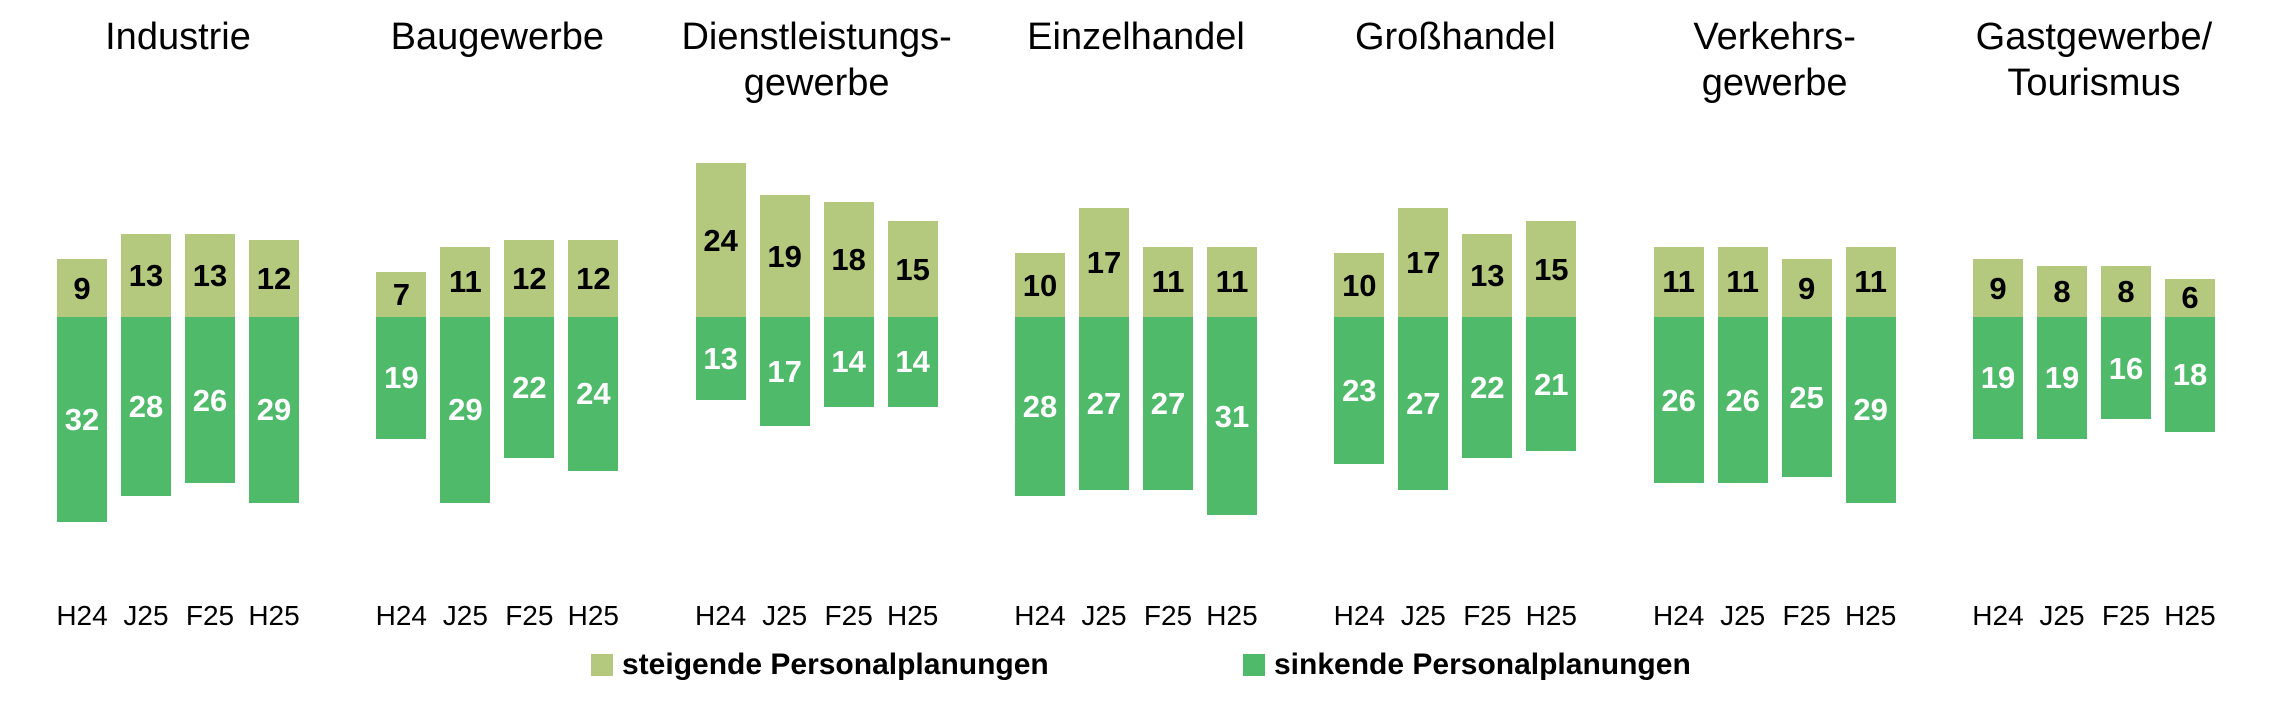 The width and height of the screenshot is (2271, 703). What do you see at coordinates (529, 387) in the screenshot?
I see `bar-value-falling: 22` at bounding box center [529, 387].